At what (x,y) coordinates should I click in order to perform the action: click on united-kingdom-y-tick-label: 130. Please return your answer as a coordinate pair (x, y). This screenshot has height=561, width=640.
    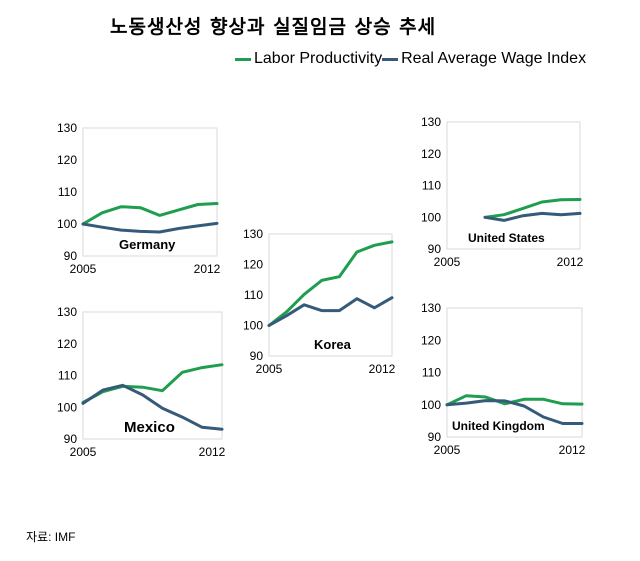
    Looking at the image, I should click on (431, 308).